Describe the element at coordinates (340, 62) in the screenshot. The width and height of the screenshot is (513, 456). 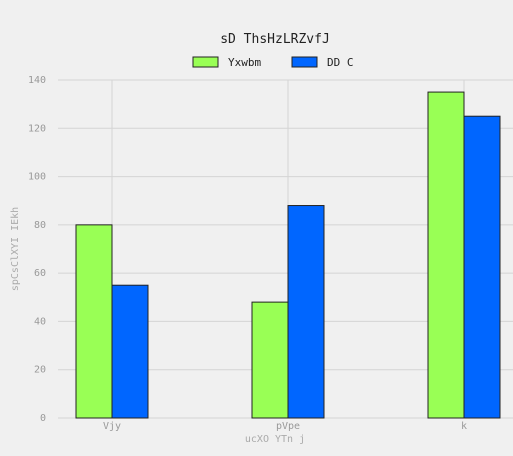
I see `legend-label-dd-c: DD C` at that location.